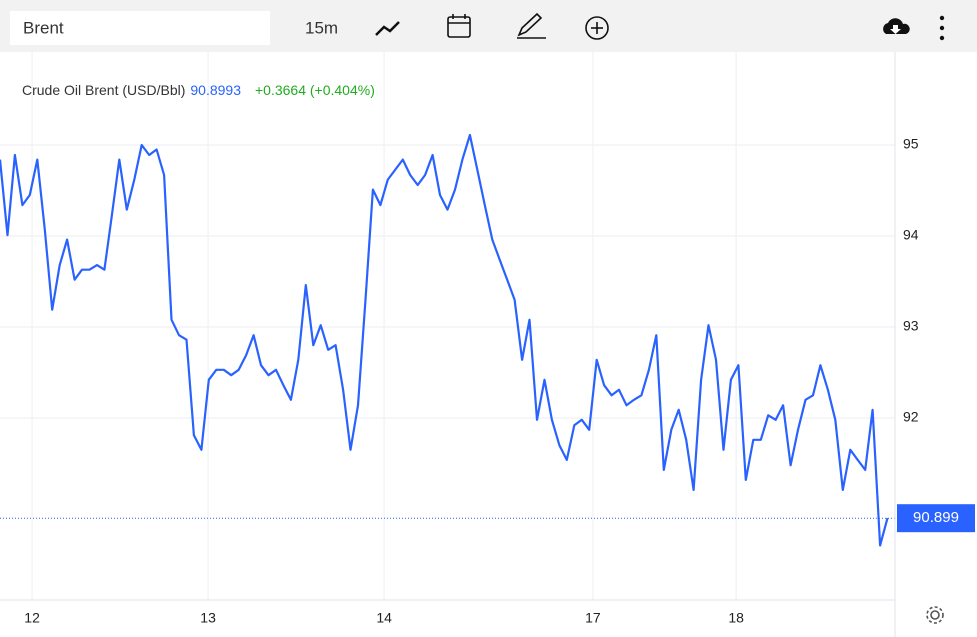 This screenshot has width=977, height=637. Describe the element at coordinates (935, 615) in the screenshot. I see `settings-icon` at that location.